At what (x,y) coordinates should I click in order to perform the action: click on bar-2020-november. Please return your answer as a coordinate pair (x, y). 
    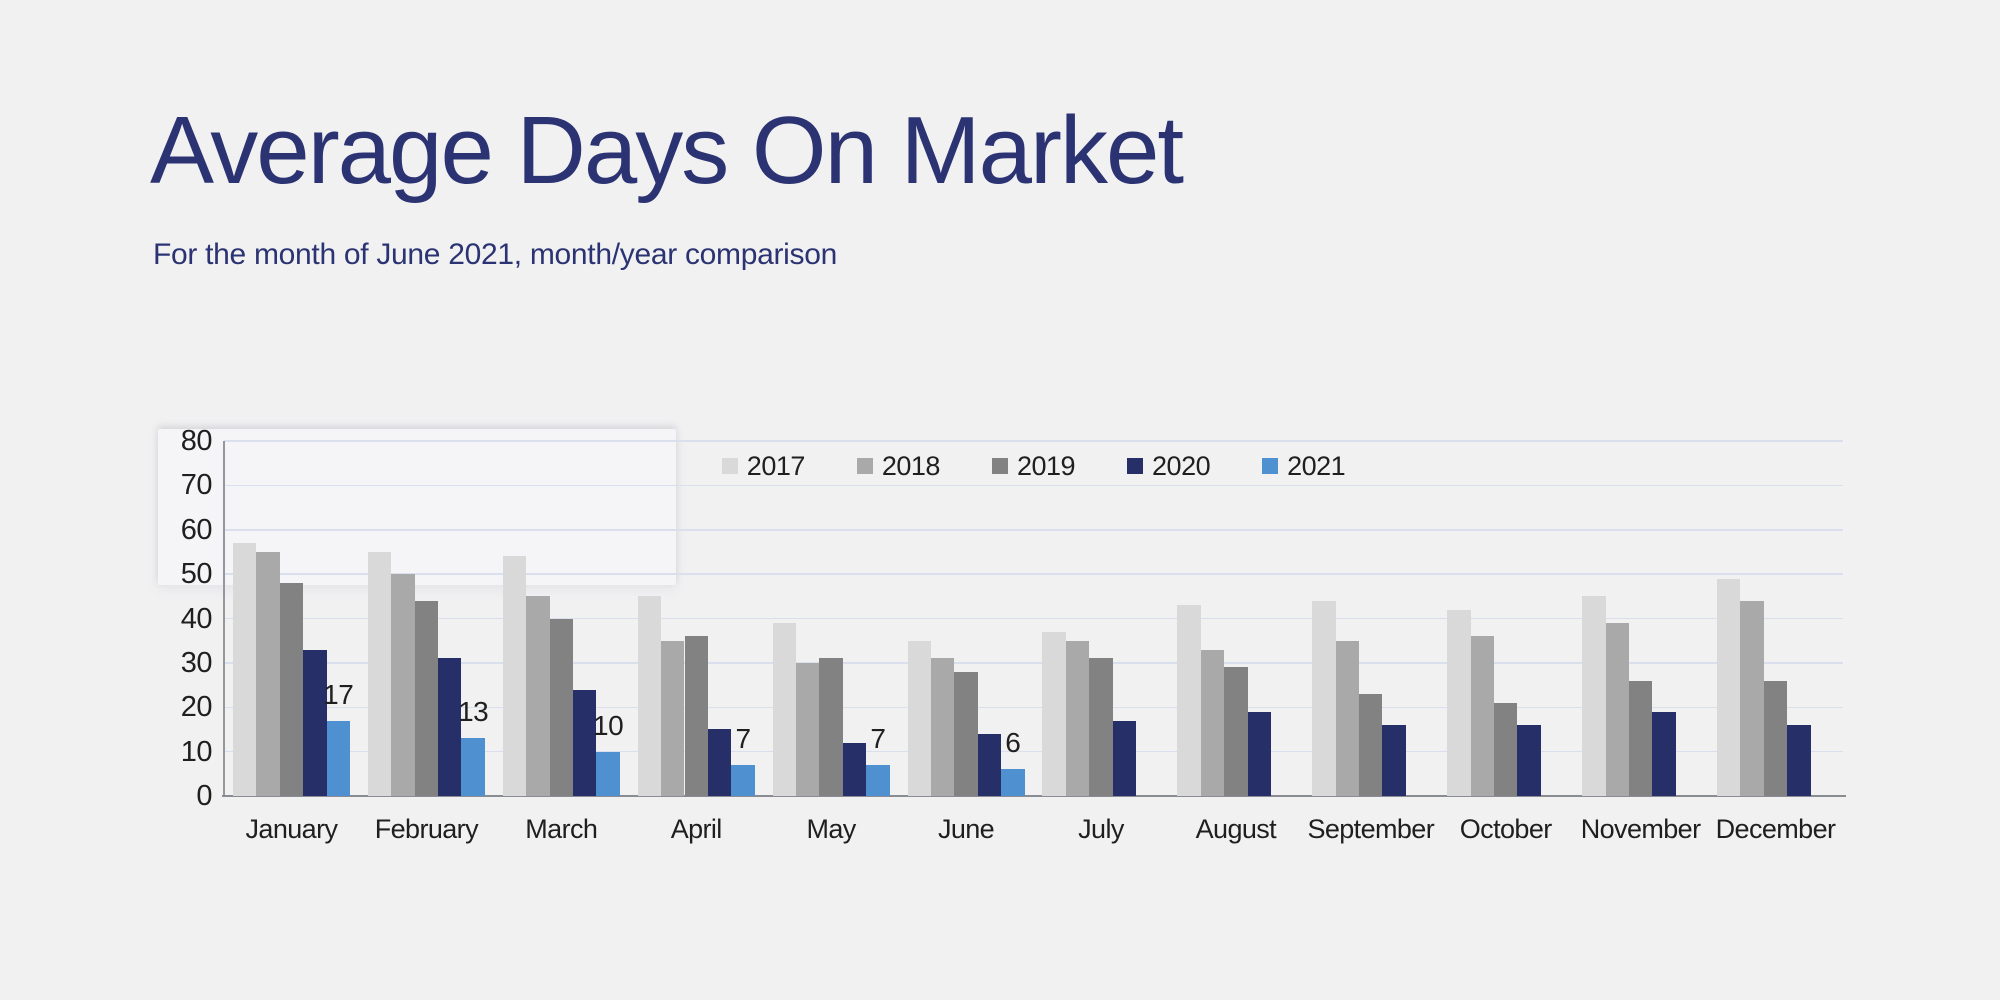
    Looking at the image, I should click on (1664, 753).